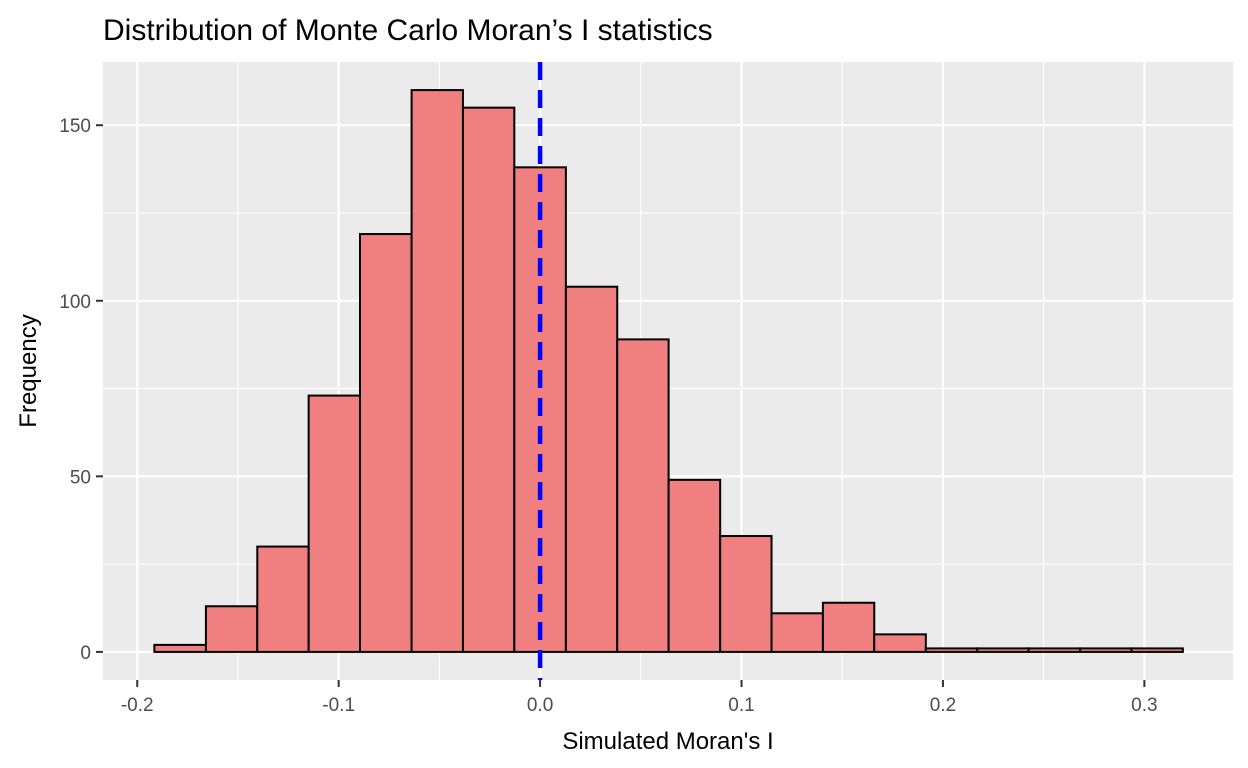 The width and height of the screenshot is (1248, 768). I want to click on y-axis: 0 50 100 150, so click(81, 390).